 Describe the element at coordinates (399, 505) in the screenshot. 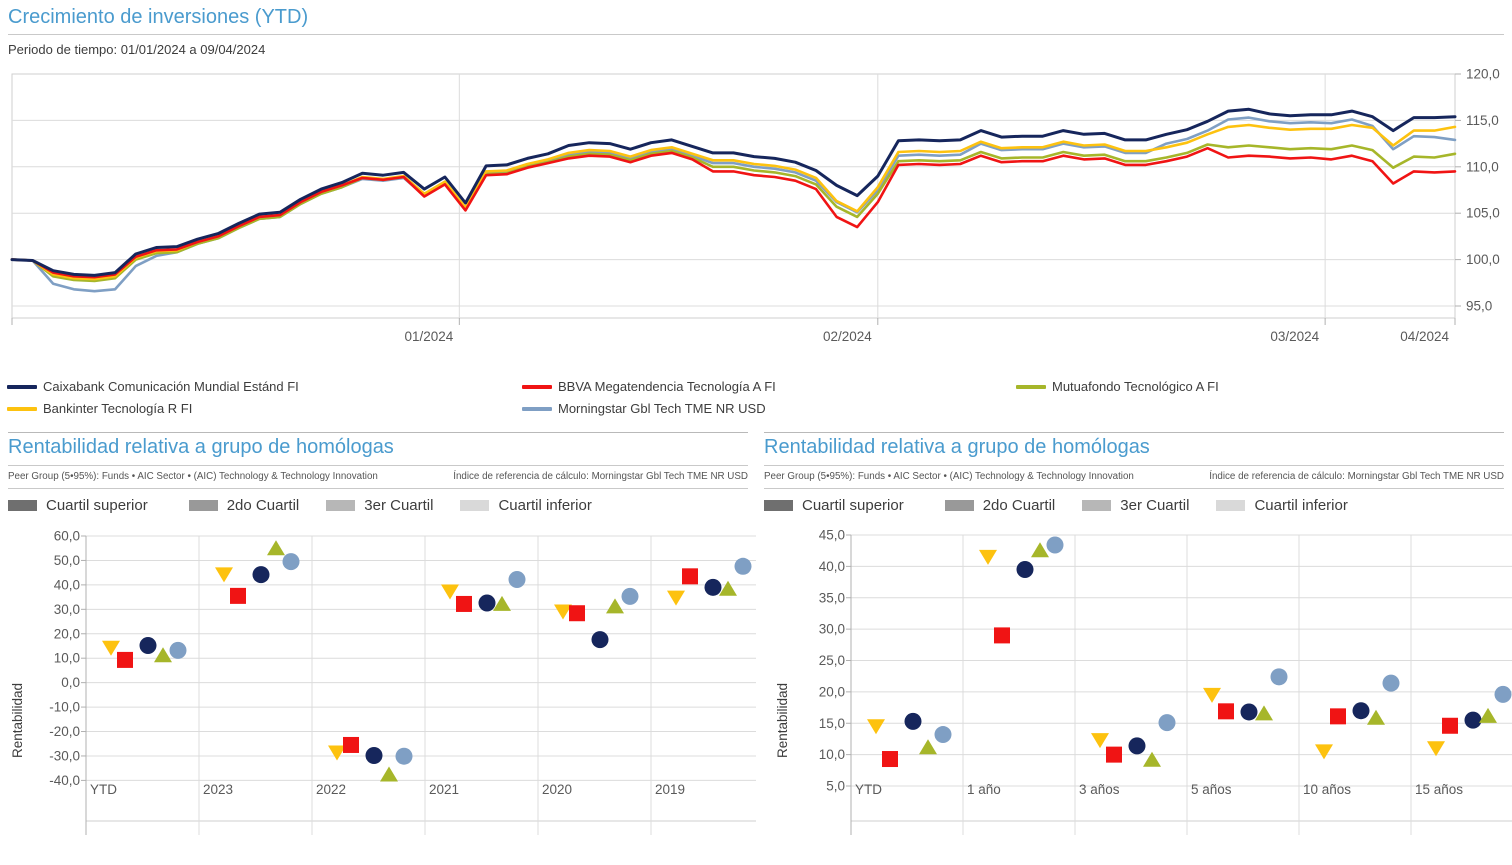

I see `quartile-label: 3er Cuartil` at that location.